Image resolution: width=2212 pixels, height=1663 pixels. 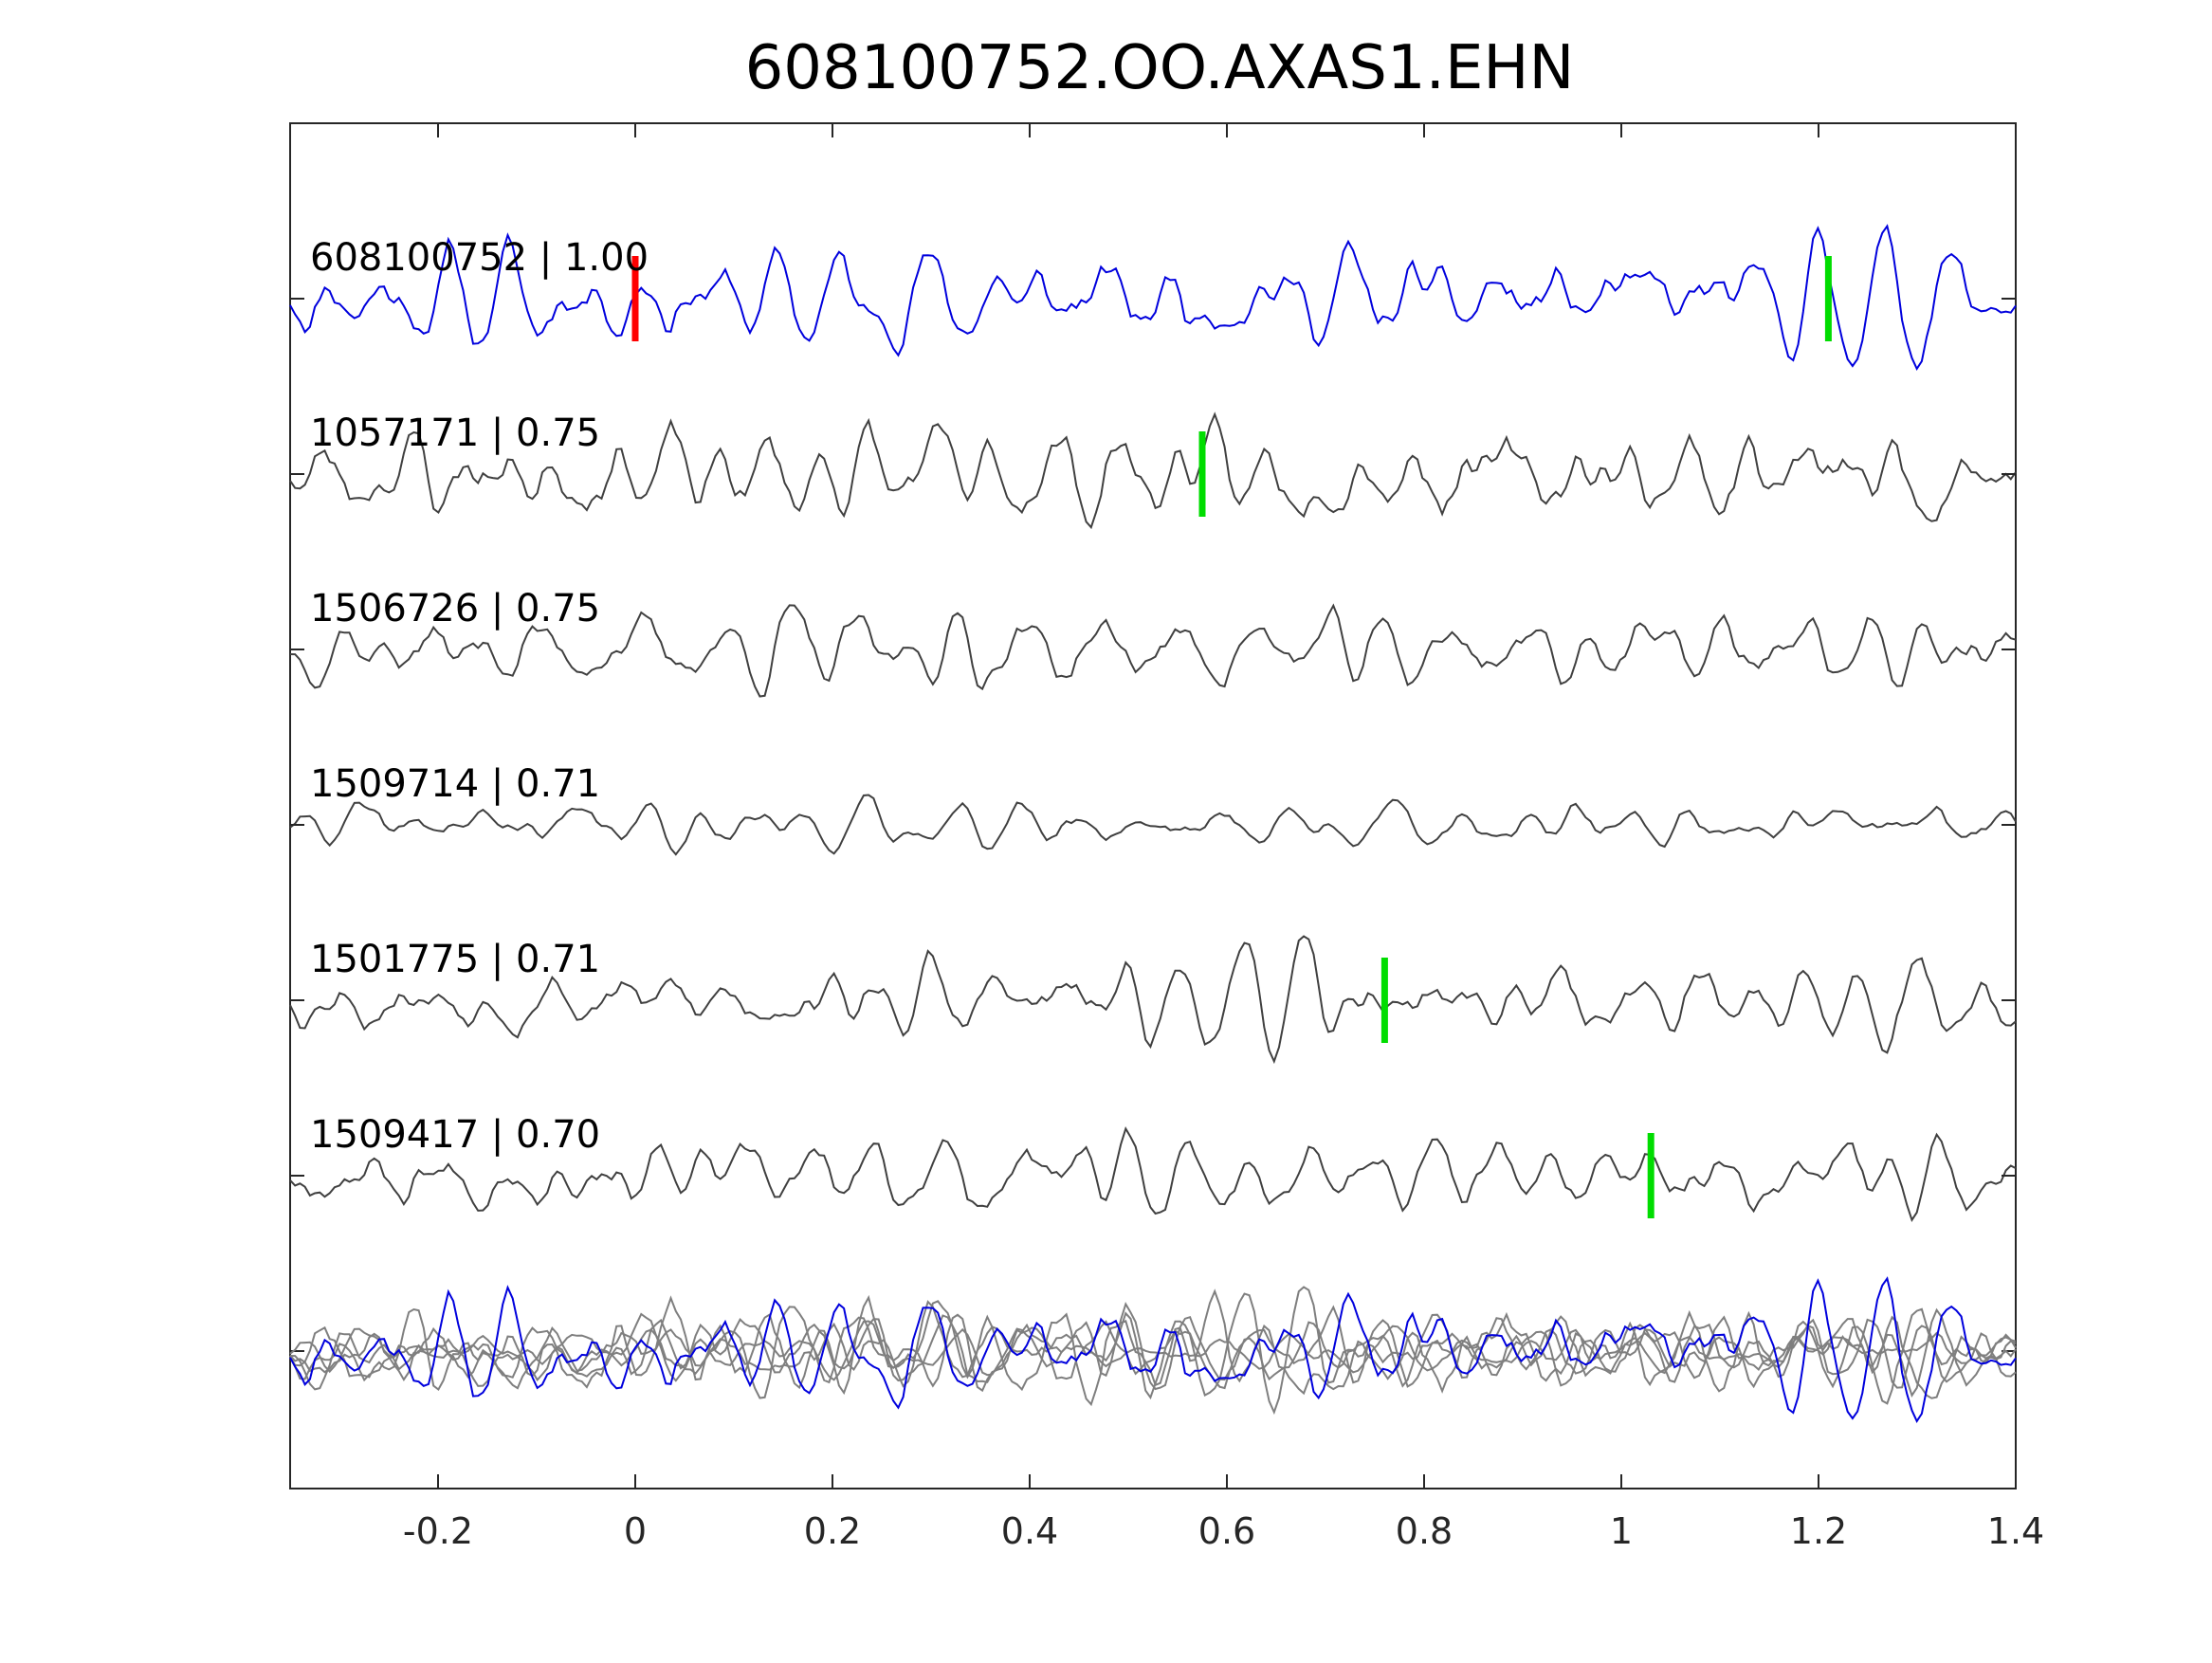 I want to click on trace-label: 1509714 | 0.71, so click(x=455, y=784).